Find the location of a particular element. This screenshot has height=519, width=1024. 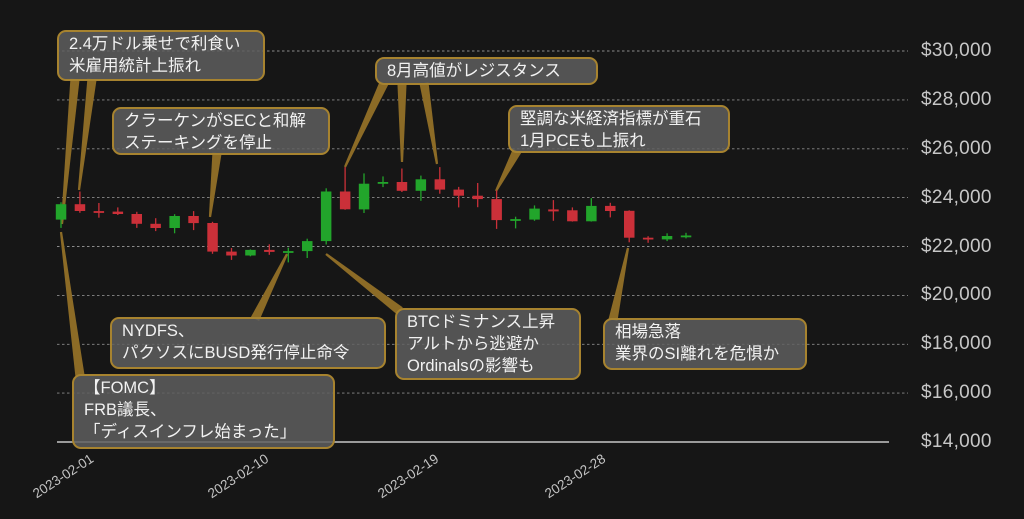

annotation-text: 堅調な米経済指標が重石 is located at coordinates (611, 119).